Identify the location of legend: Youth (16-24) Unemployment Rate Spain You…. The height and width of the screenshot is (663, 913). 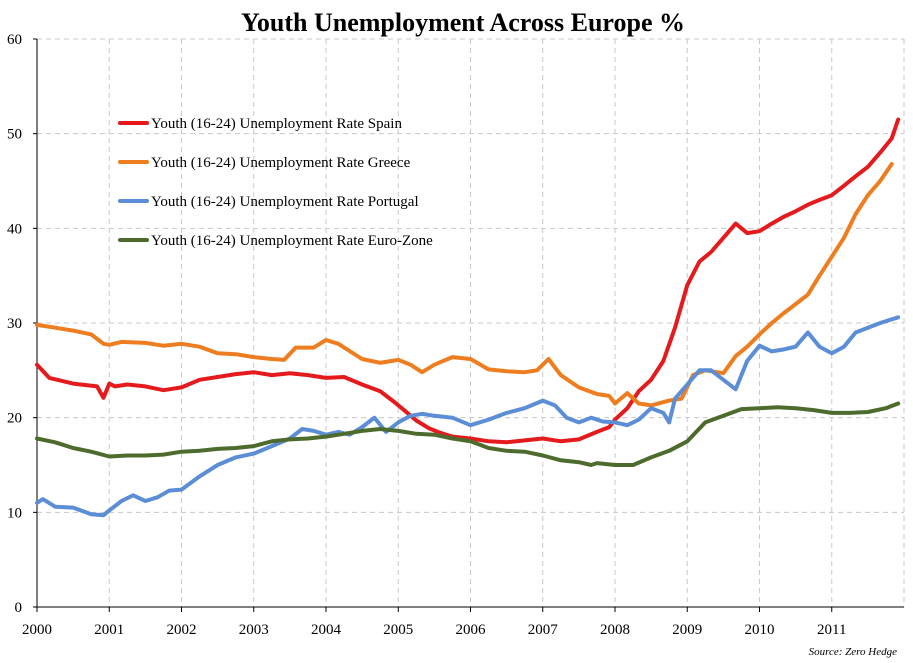
(275, 182).